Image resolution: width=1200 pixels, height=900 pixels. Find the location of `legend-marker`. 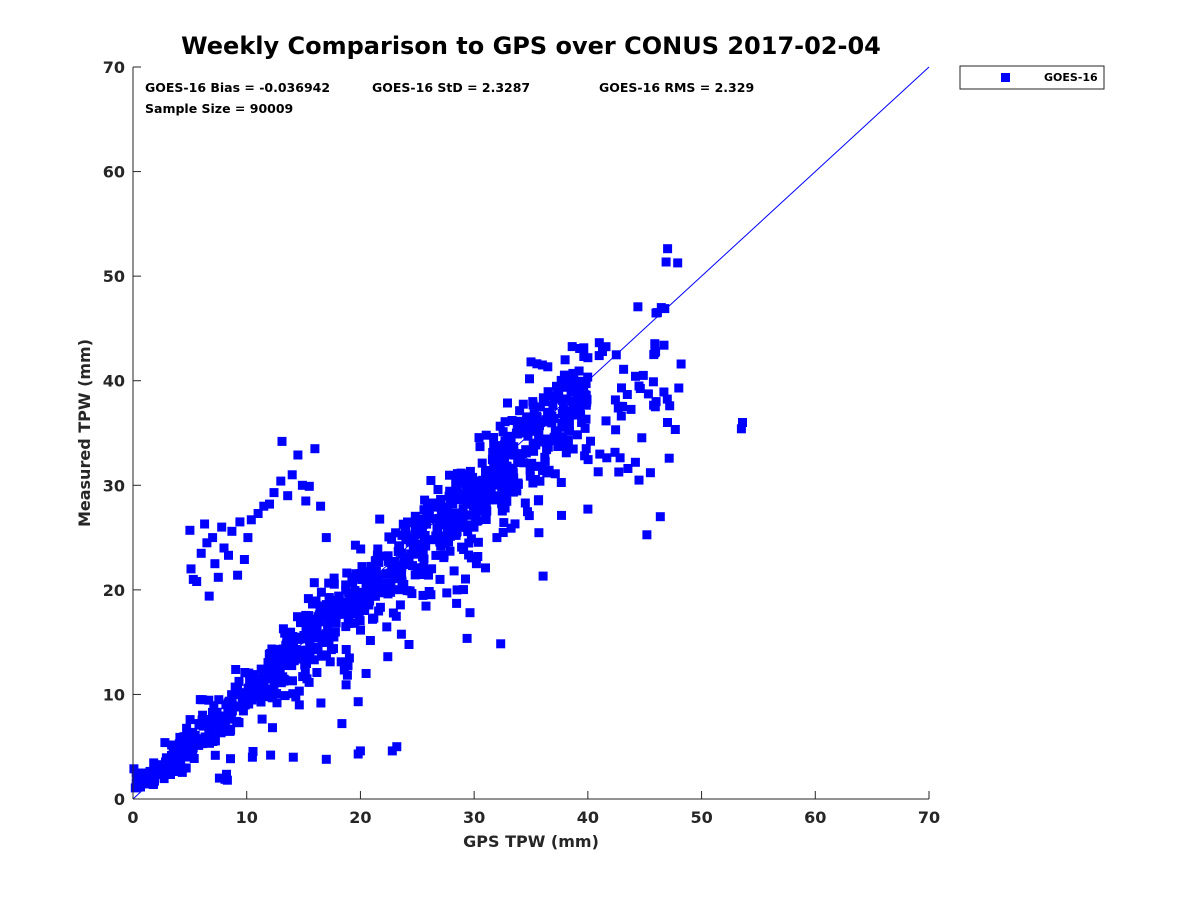

legend-marker is located at coordinates (1005, 77).